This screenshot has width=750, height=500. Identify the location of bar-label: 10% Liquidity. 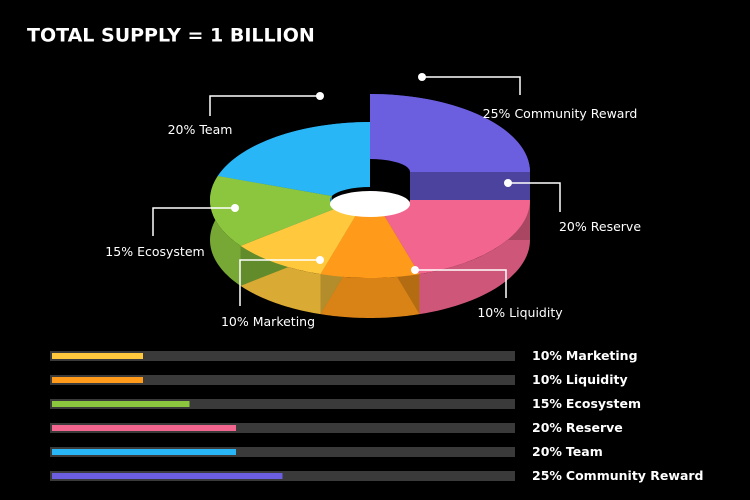
(580, 379).